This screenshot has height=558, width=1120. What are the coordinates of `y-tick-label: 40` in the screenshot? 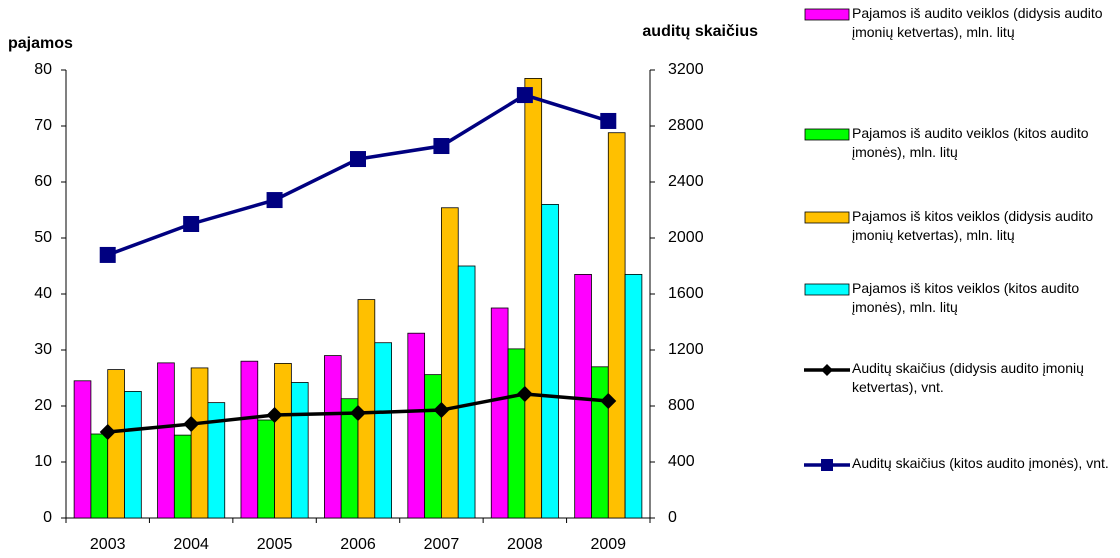 It's located at (43, 293).